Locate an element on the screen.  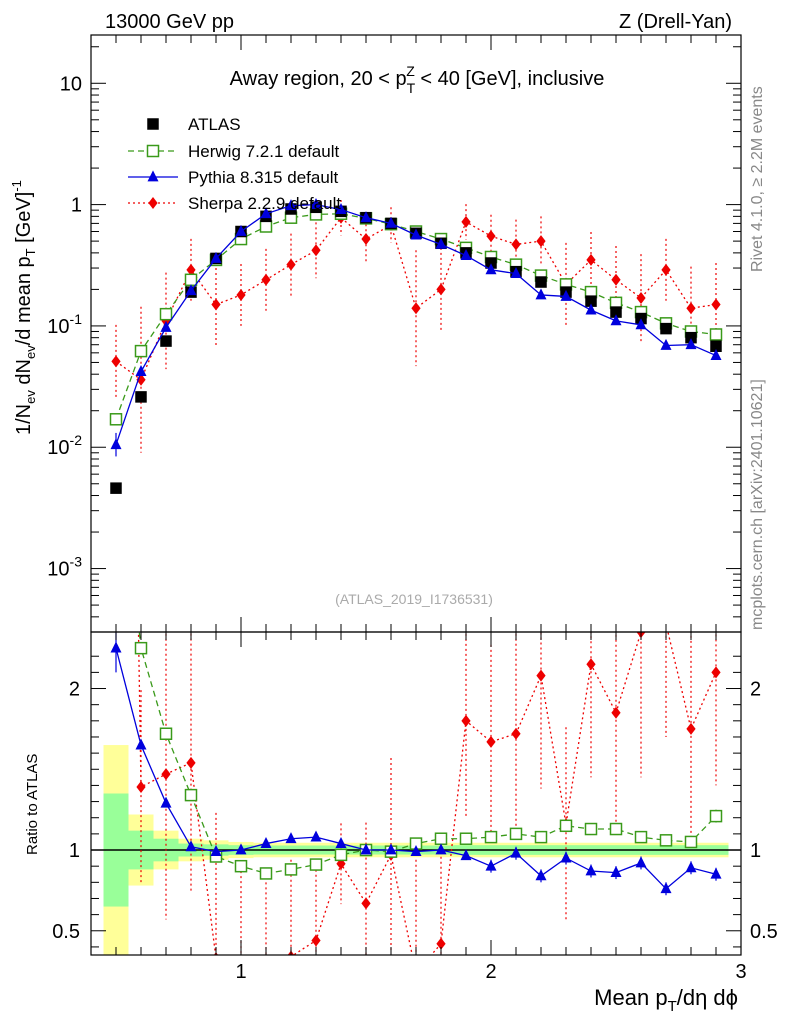
ratio-y-tick-label-right: 0.5 is located at coordinates (764, 932).